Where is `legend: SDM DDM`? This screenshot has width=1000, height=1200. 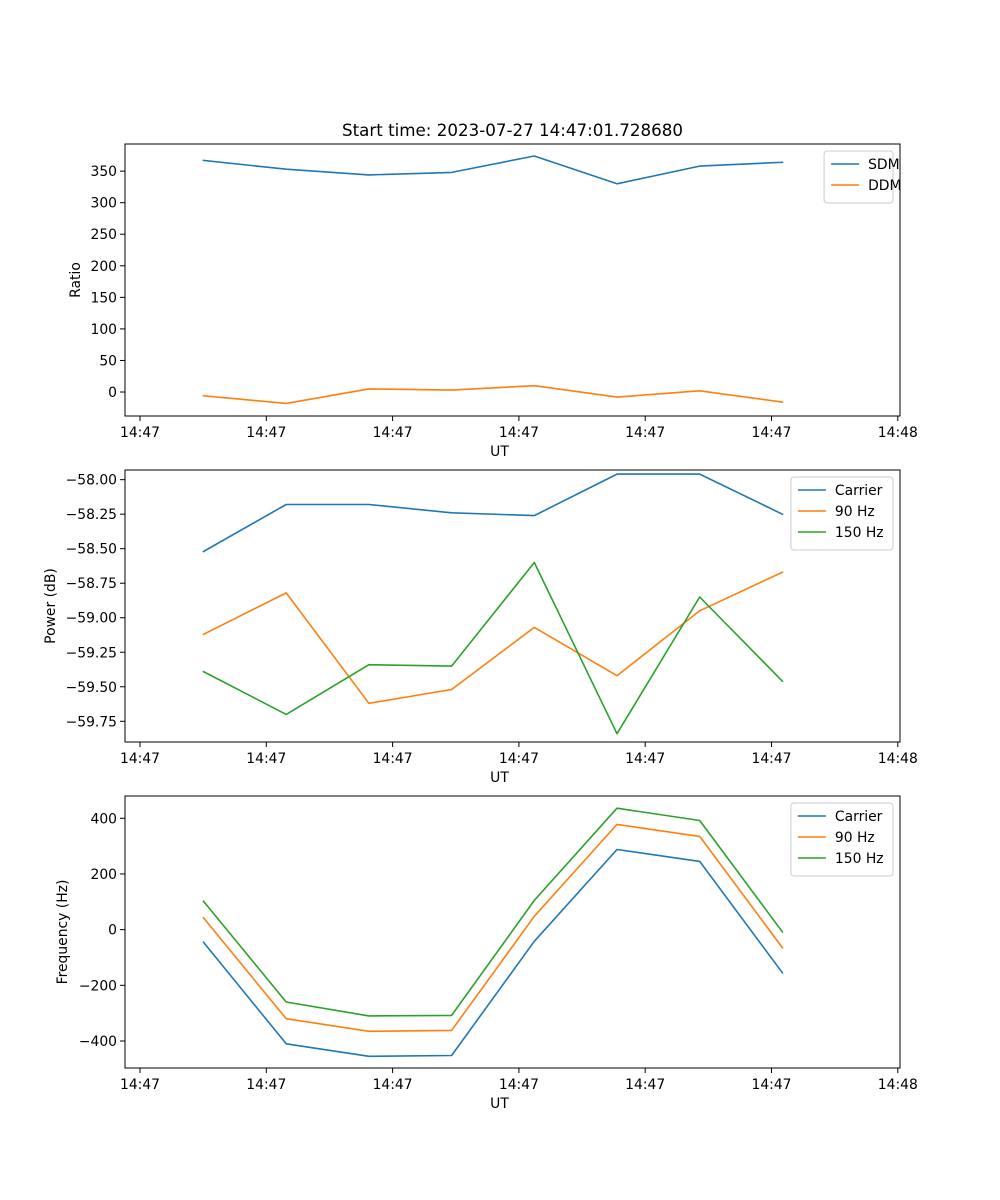
legend: SDM DDM is located at coordinates (862, 177).